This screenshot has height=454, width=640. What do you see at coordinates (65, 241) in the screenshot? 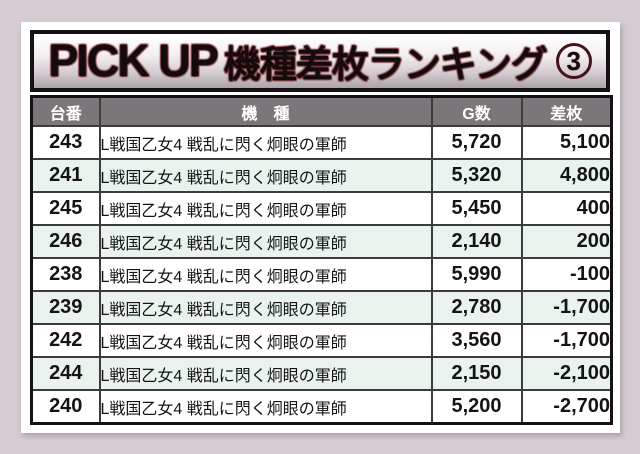
I see `cell-machine-number: 246` at bounding box center [65, 241].